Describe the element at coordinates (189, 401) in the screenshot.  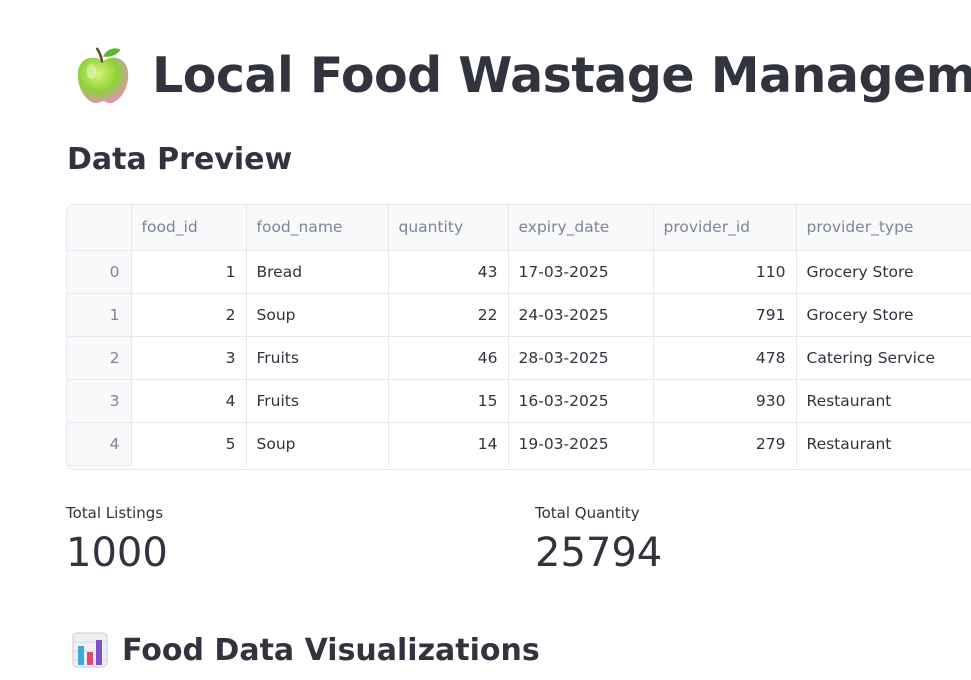
I see `cell-food-id: 4` at that location.